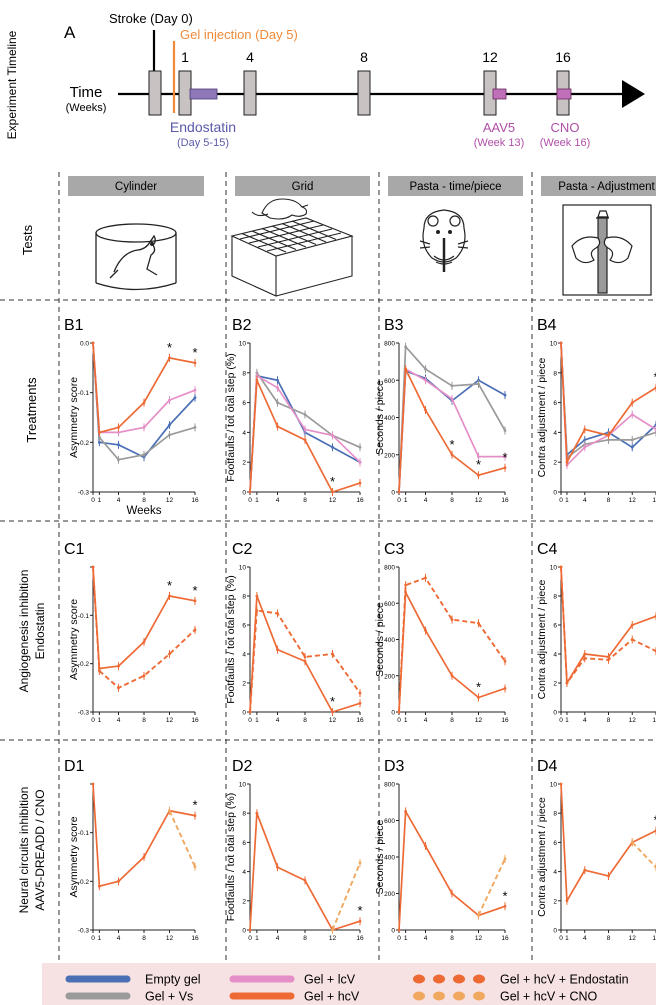 The width and height of the screenshot is (656, 1005). I want to click on y-axis-label: Contra adjustment / piece, so click(542, 857).